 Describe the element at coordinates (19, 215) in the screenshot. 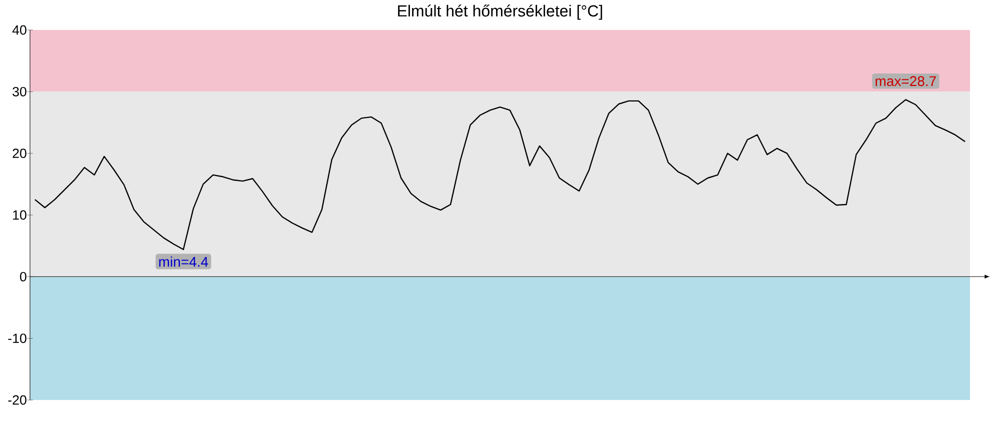

I see `y-tick-label: 10` at that location.